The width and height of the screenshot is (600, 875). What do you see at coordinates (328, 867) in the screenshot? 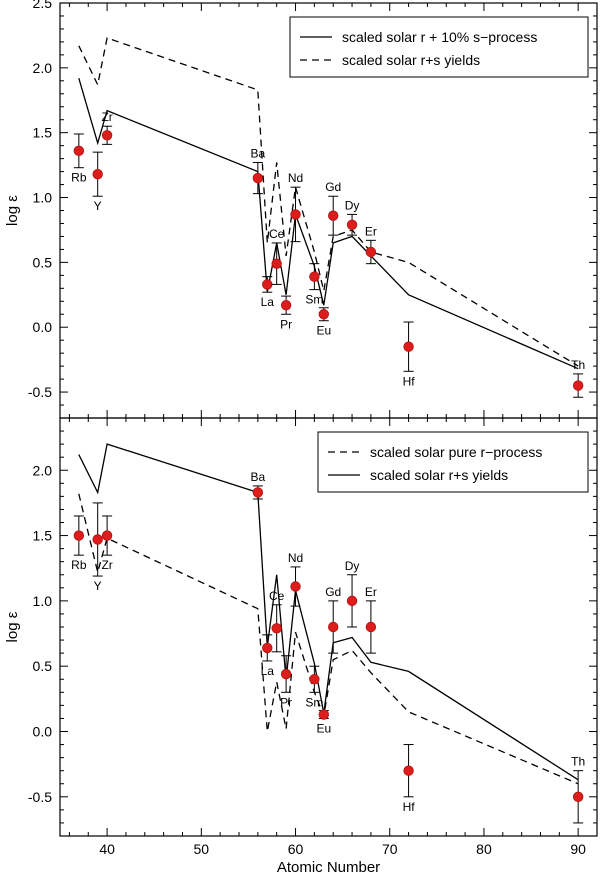
I see `x-axis-title: Atomic Number` at bounding box center [328, 867].